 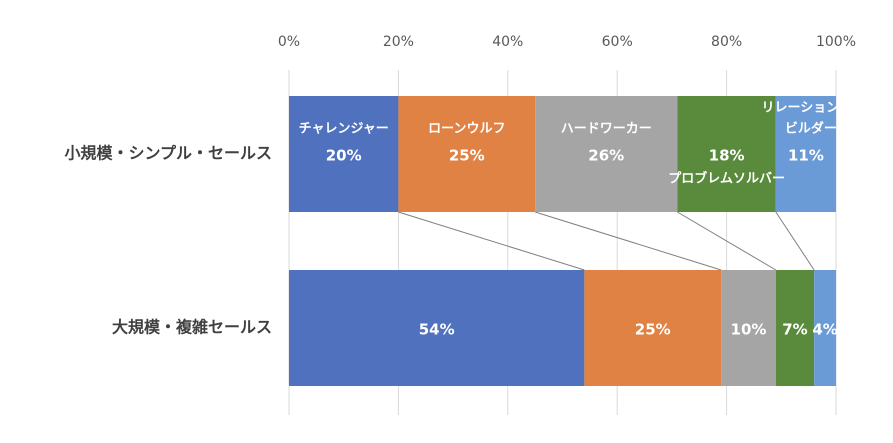 What do you see at coordinates (811, 129) in the screenshot?
I see `series-name-label: ビルダー` at bounding box center [811, 129].